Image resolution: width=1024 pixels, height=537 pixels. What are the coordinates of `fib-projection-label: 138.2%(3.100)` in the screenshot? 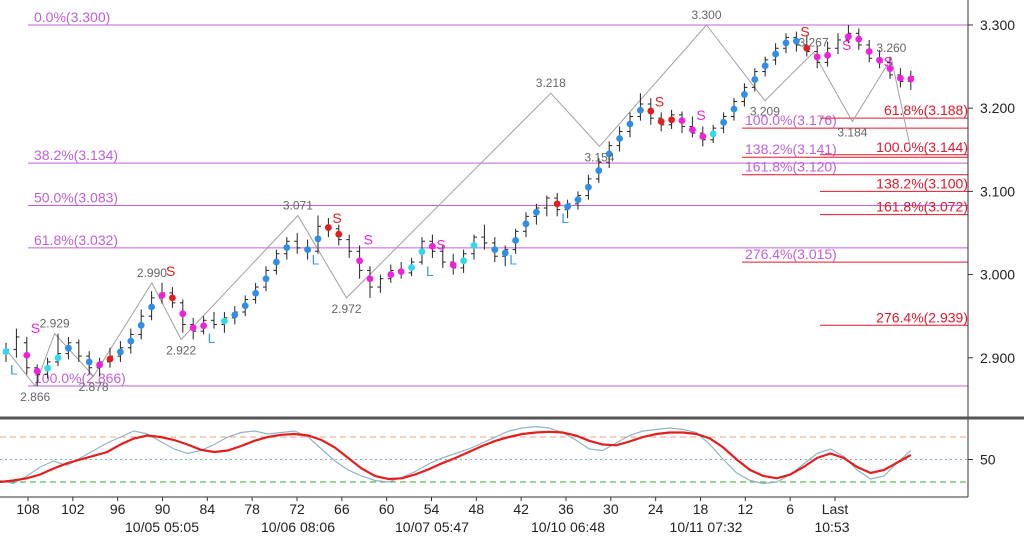 It's located at (922, 183).